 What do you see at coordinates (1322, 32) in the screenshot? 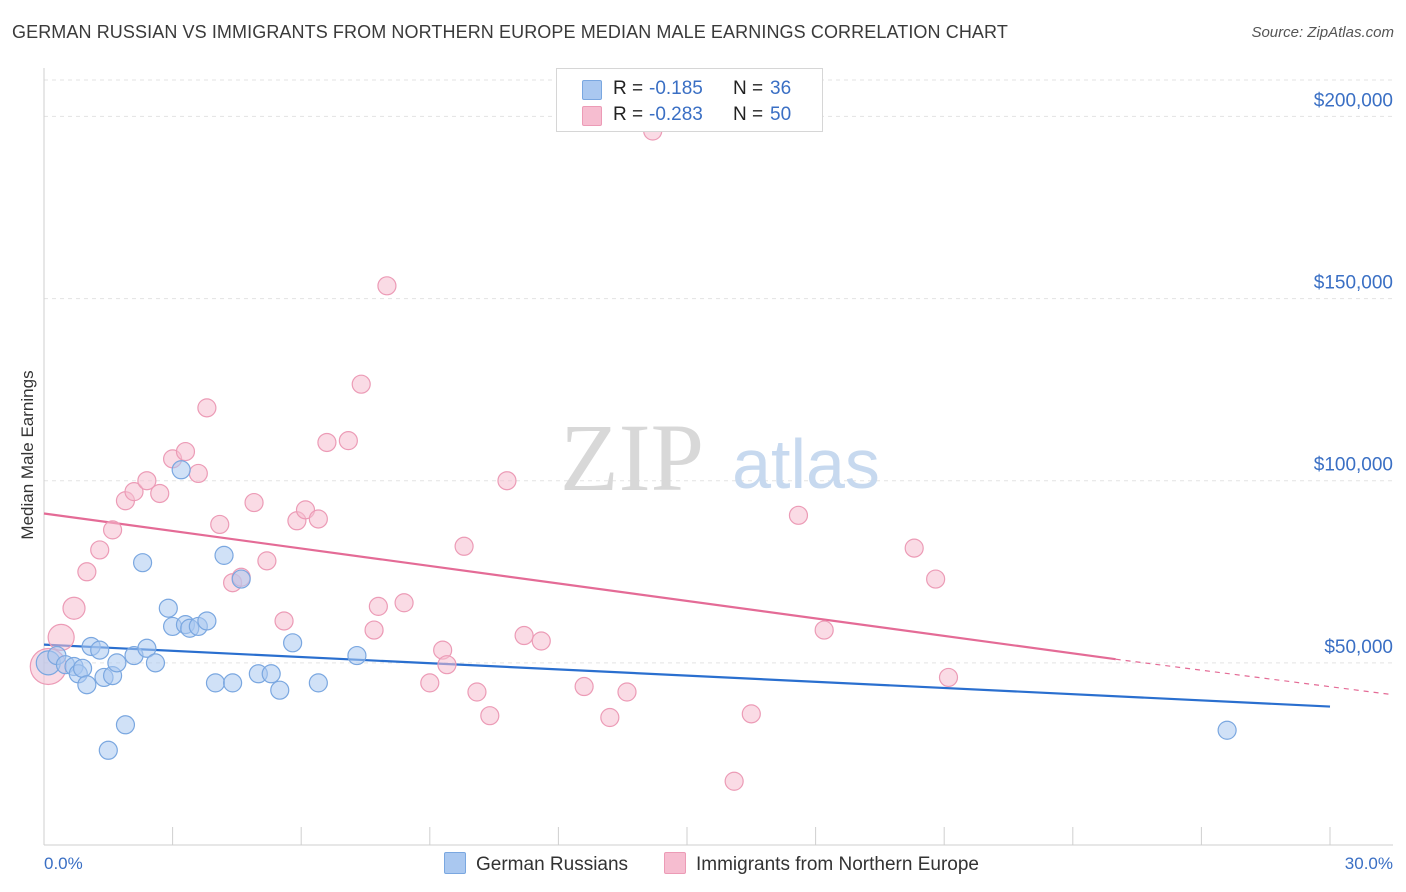
I see `source-label: Source: ZipAtlas.com` at bounding box center [1322, 32].